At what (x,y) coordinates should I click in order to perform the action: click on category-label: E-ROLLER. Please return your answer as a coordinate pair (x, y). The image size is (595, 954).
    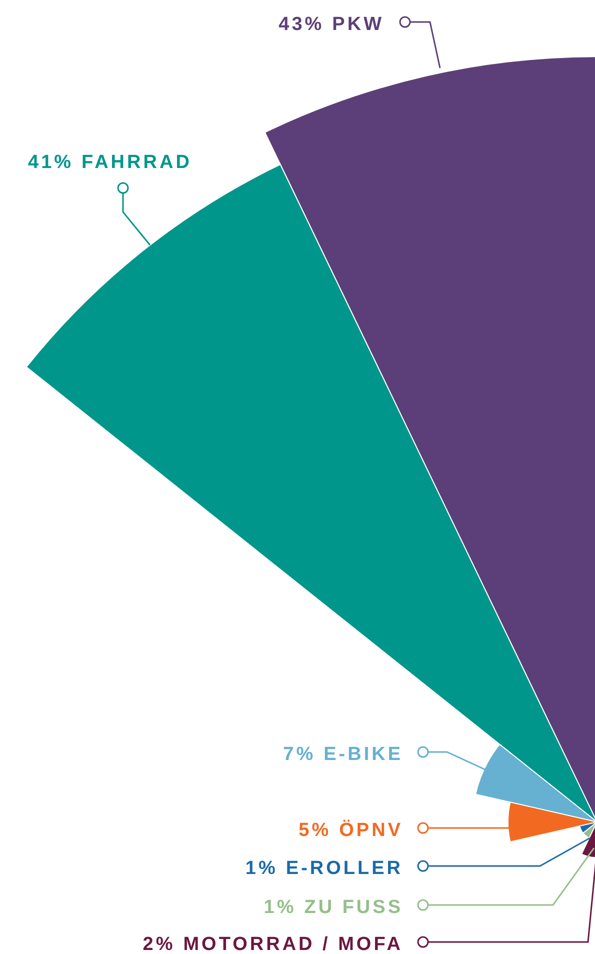
    Looking at the image, I should click on (344, 868).